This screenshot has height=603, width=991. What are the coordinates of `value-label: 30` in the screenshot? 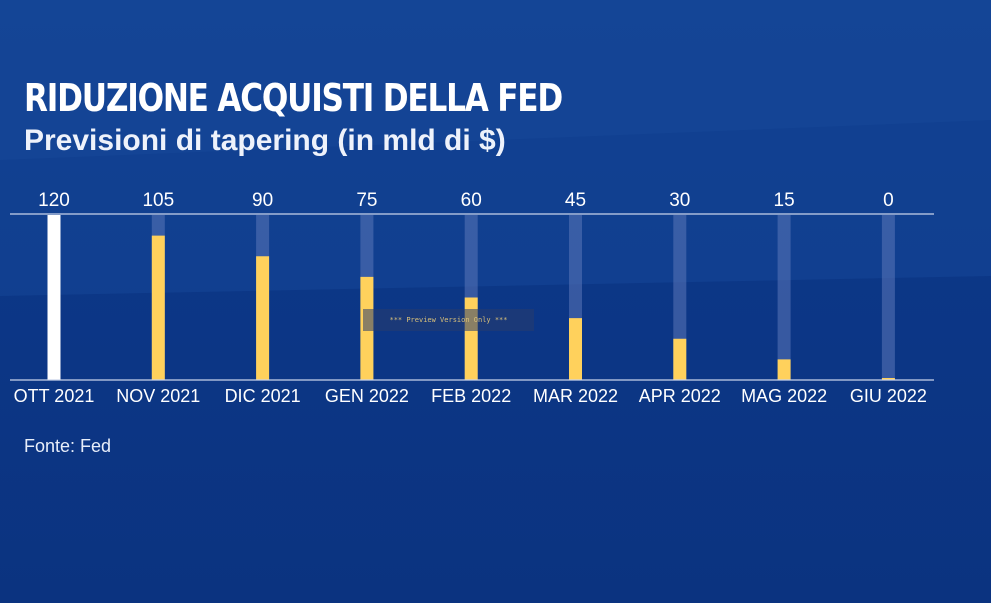 It's located at (679, 200).